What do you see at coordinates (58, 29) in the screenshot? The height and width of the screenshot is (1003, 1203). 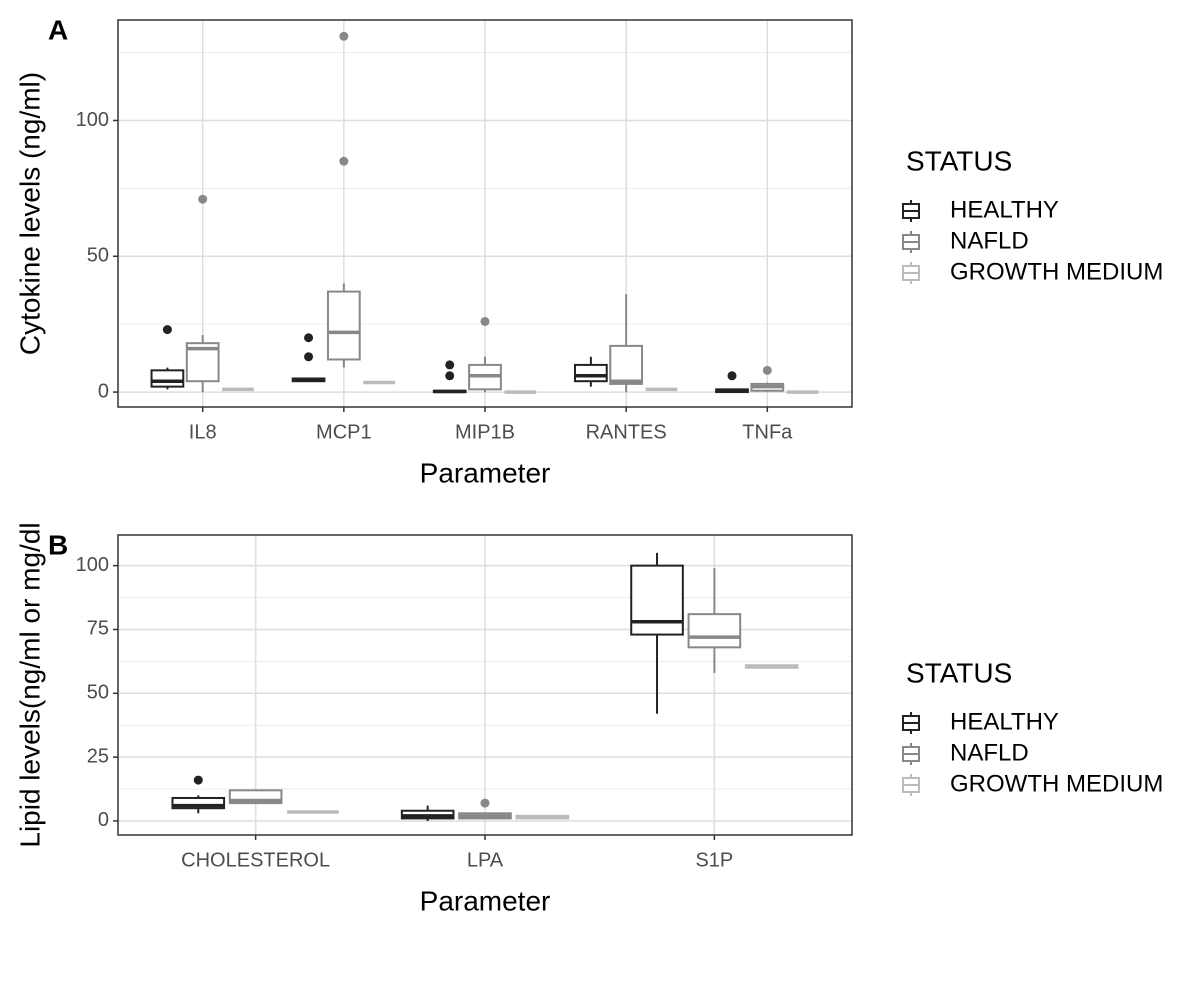 I see `panel-tag: A` at bounding box center [58, 29].